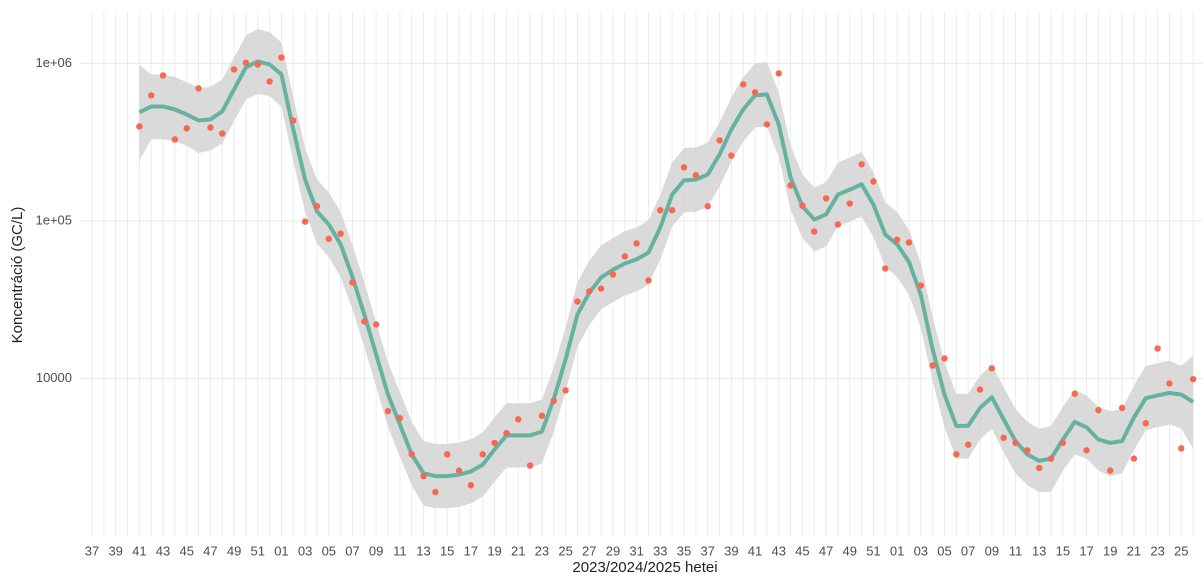 The width and height of the screenshot is (1203, 579). What do you see at coordinates (53, 219) in the screenshot?
I see `y-tick-label: 1e+05` at bounding box center [53, 219].